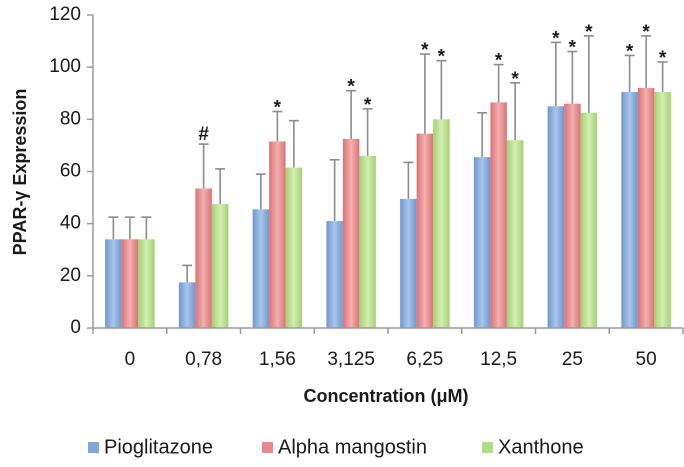 This screenshot has height=467, width=684. What do you see at coordinates (589, 32) in the screenshot?
I see `significance-annotation-2-6: *` at bounding box center [589, 32].